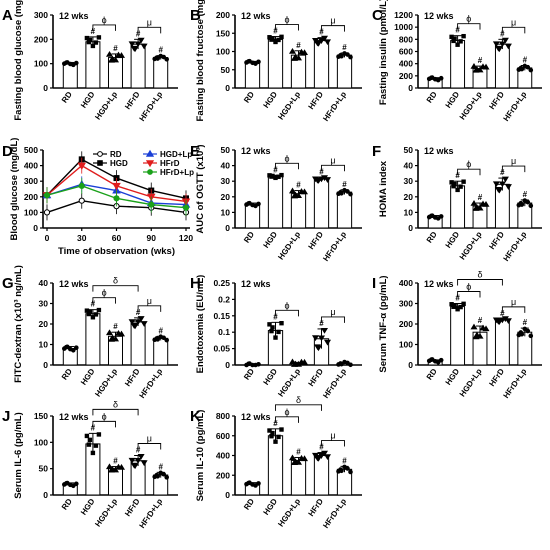 The image size is (550, 550). What do you see at coordinates (298, 400) in the screenshot?
I see `bracket-label: δ` at bounding box center [298, 400].